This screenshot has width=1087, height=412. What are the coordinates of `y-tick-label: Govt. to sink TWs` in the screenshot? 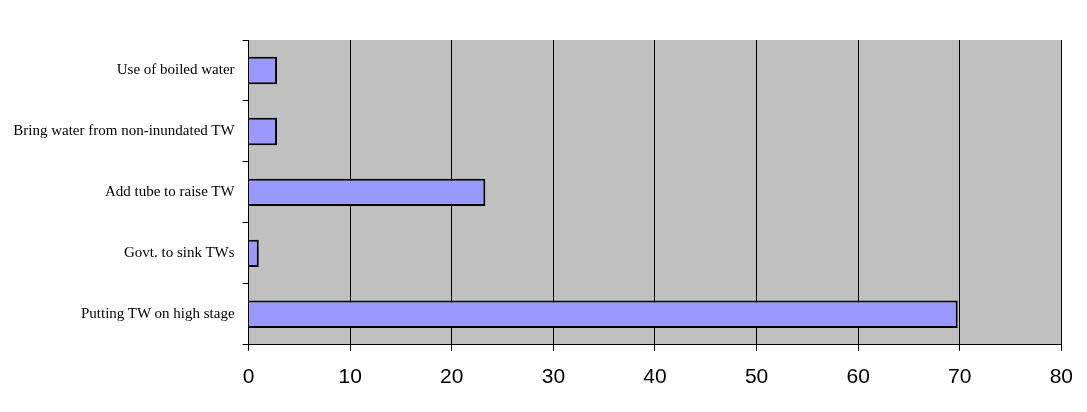 It's located at (179, 252).